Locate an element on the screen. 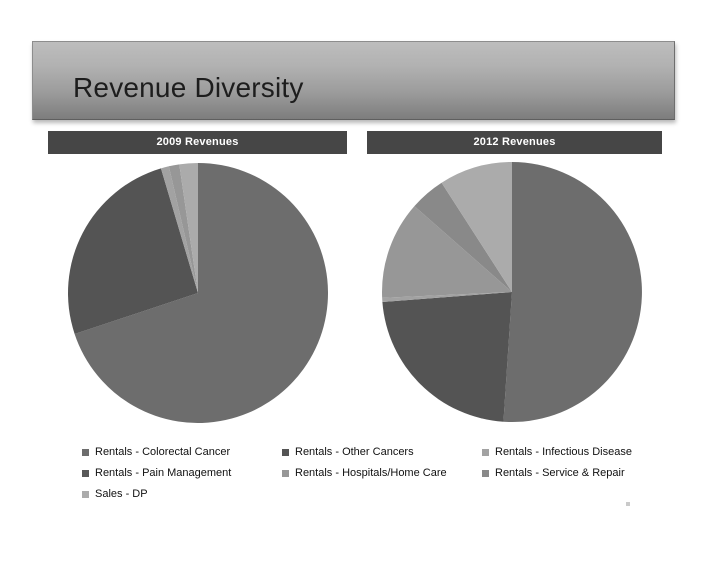 The width and height of the screenshot is (710, 569). legend-label: Rentals - Colorectal Cancer is located at coordinates (163, 452).